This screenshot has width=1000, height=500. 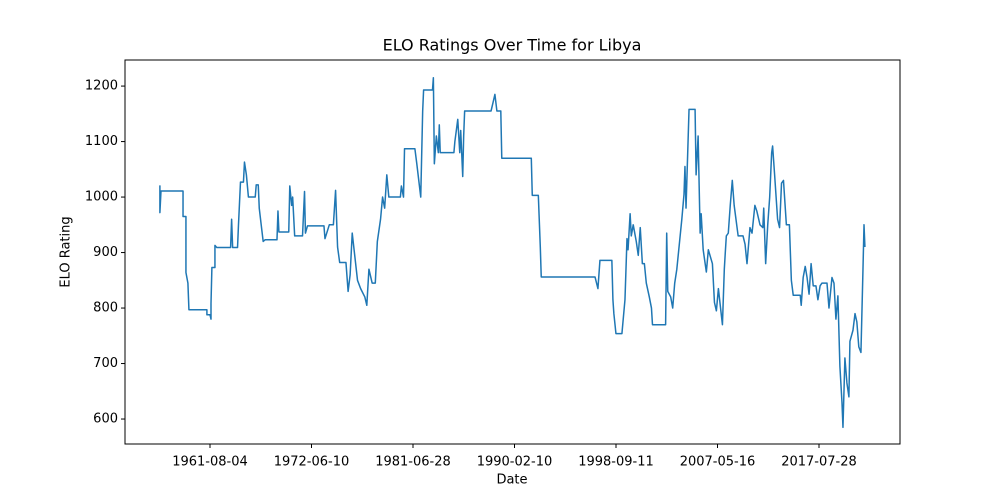 What do you see at coordinates (105, 363) in the screenshot?
I see `y-tick-label: 700` at bounding box center [105, 363].